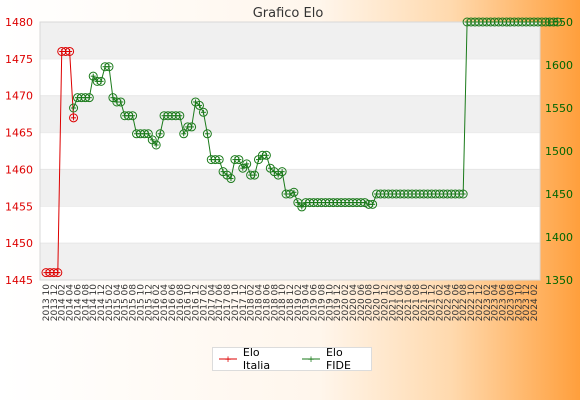 Image resolution: width=580 pixels, height=400 pixels. Describe the element at coordinates (370, 302) in the screenshot. I see `x-tick-label: 2020 08` at that location.